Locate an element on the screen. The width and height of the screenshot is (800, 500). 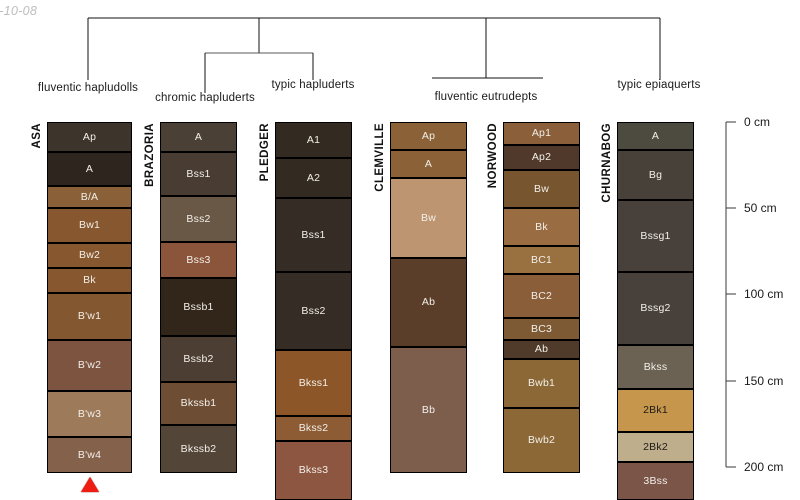
horizon-churnabog-2bk1: 2Bk1 is located at coordinates (655, 410).